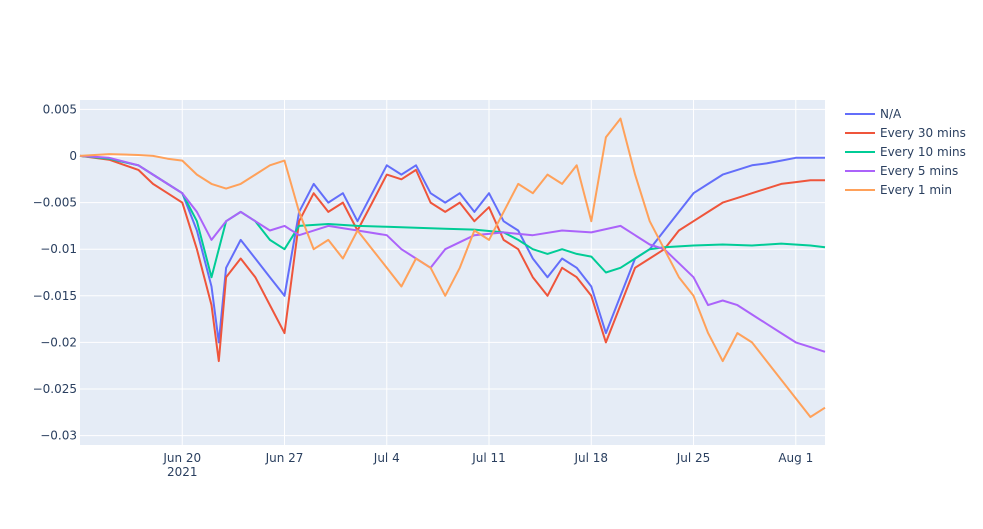  What do you see at coordinates (58, 342) in the screenshot?
I see `y-tick-label: −0.02` at bounding box center [58, 342].